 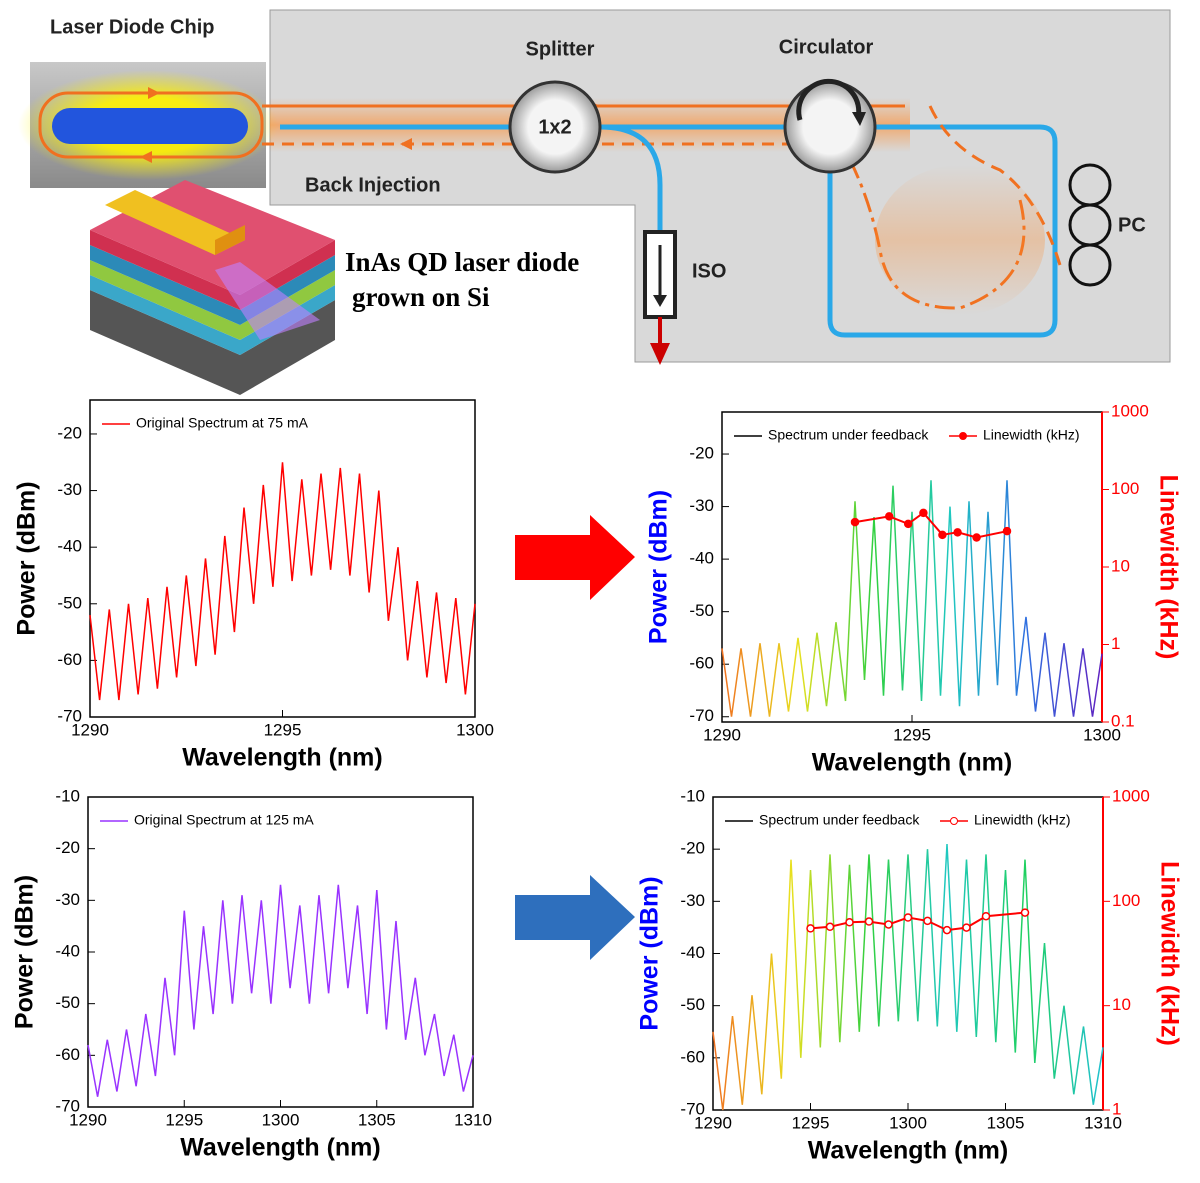 I want to click on splitter, so click(x=555, y=127).